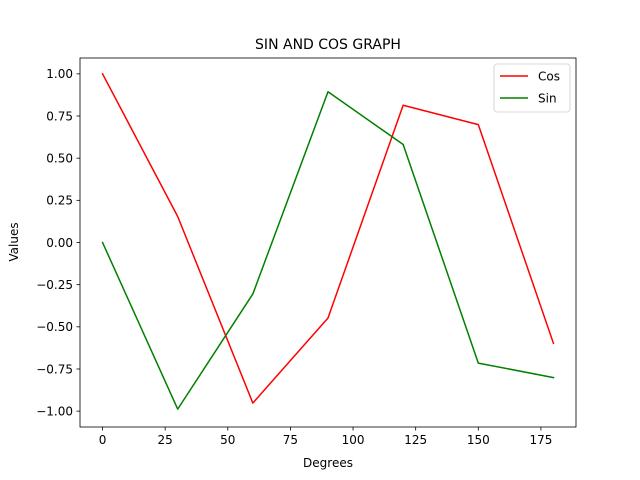  What do you see at coordinates (54, 327) in the screenshot?
I see `y-tick-label: −0.50` at bounding box center [54, 327].